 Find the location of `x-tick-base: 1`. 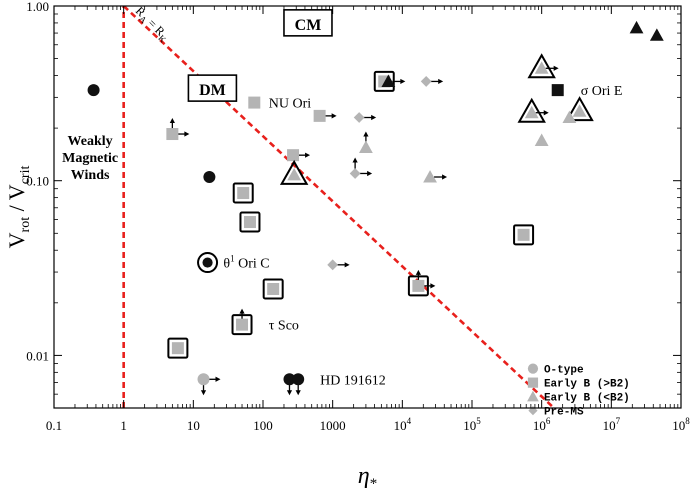

x-tick-base: 1 is located at coordinates (123, 425).